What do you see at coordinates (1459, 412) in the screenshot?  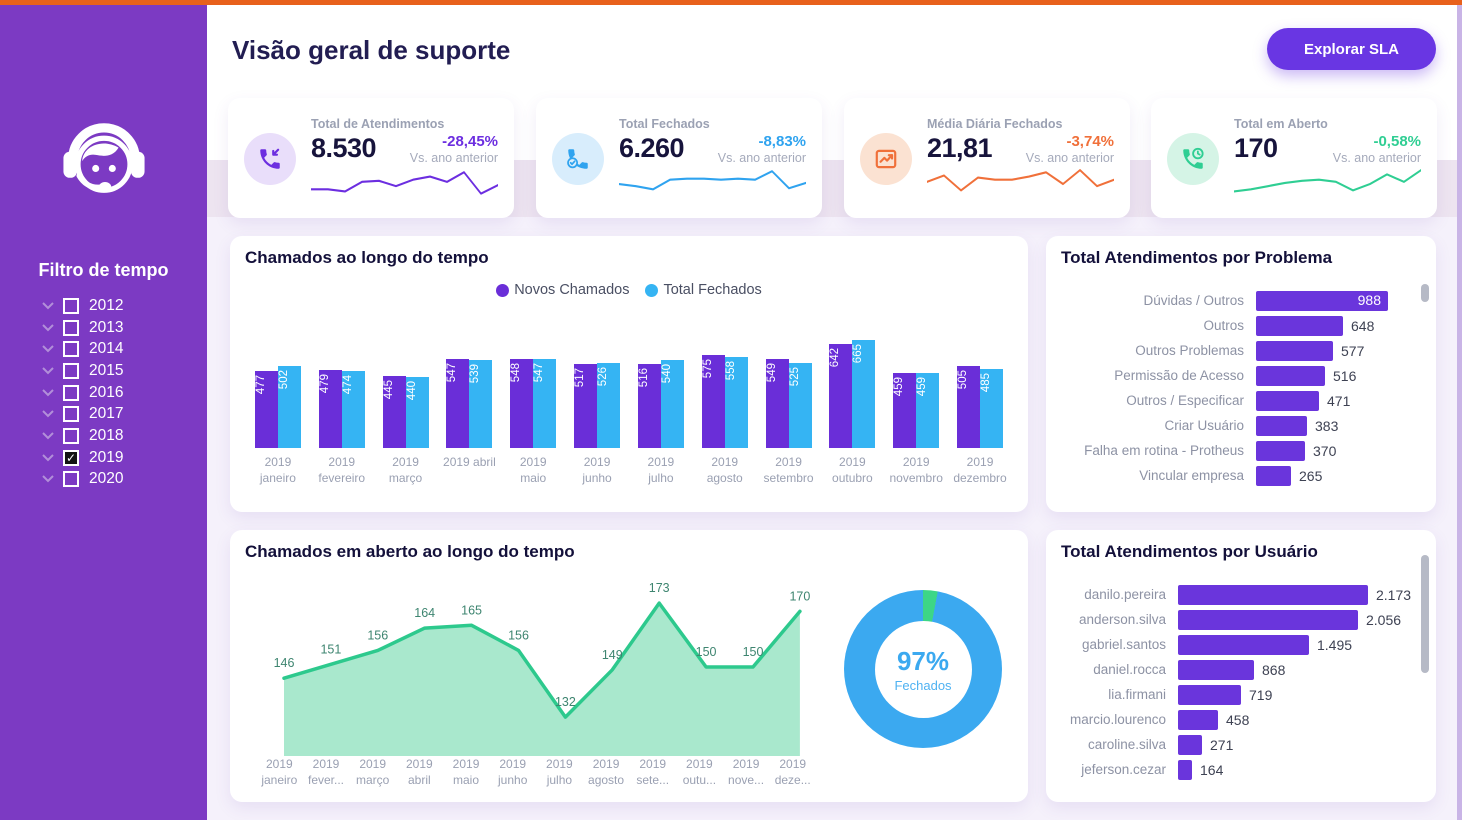 I see `page-scrollbar` at bounding box center [1459, 412].